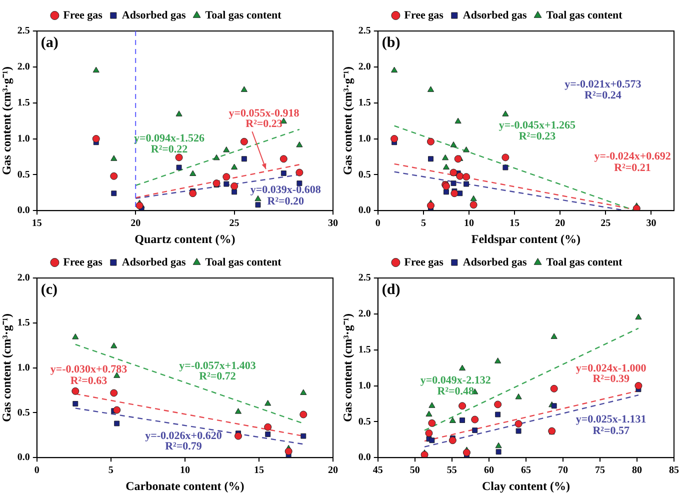  I want to click on x-tick-label: 75, so click(599, 470).